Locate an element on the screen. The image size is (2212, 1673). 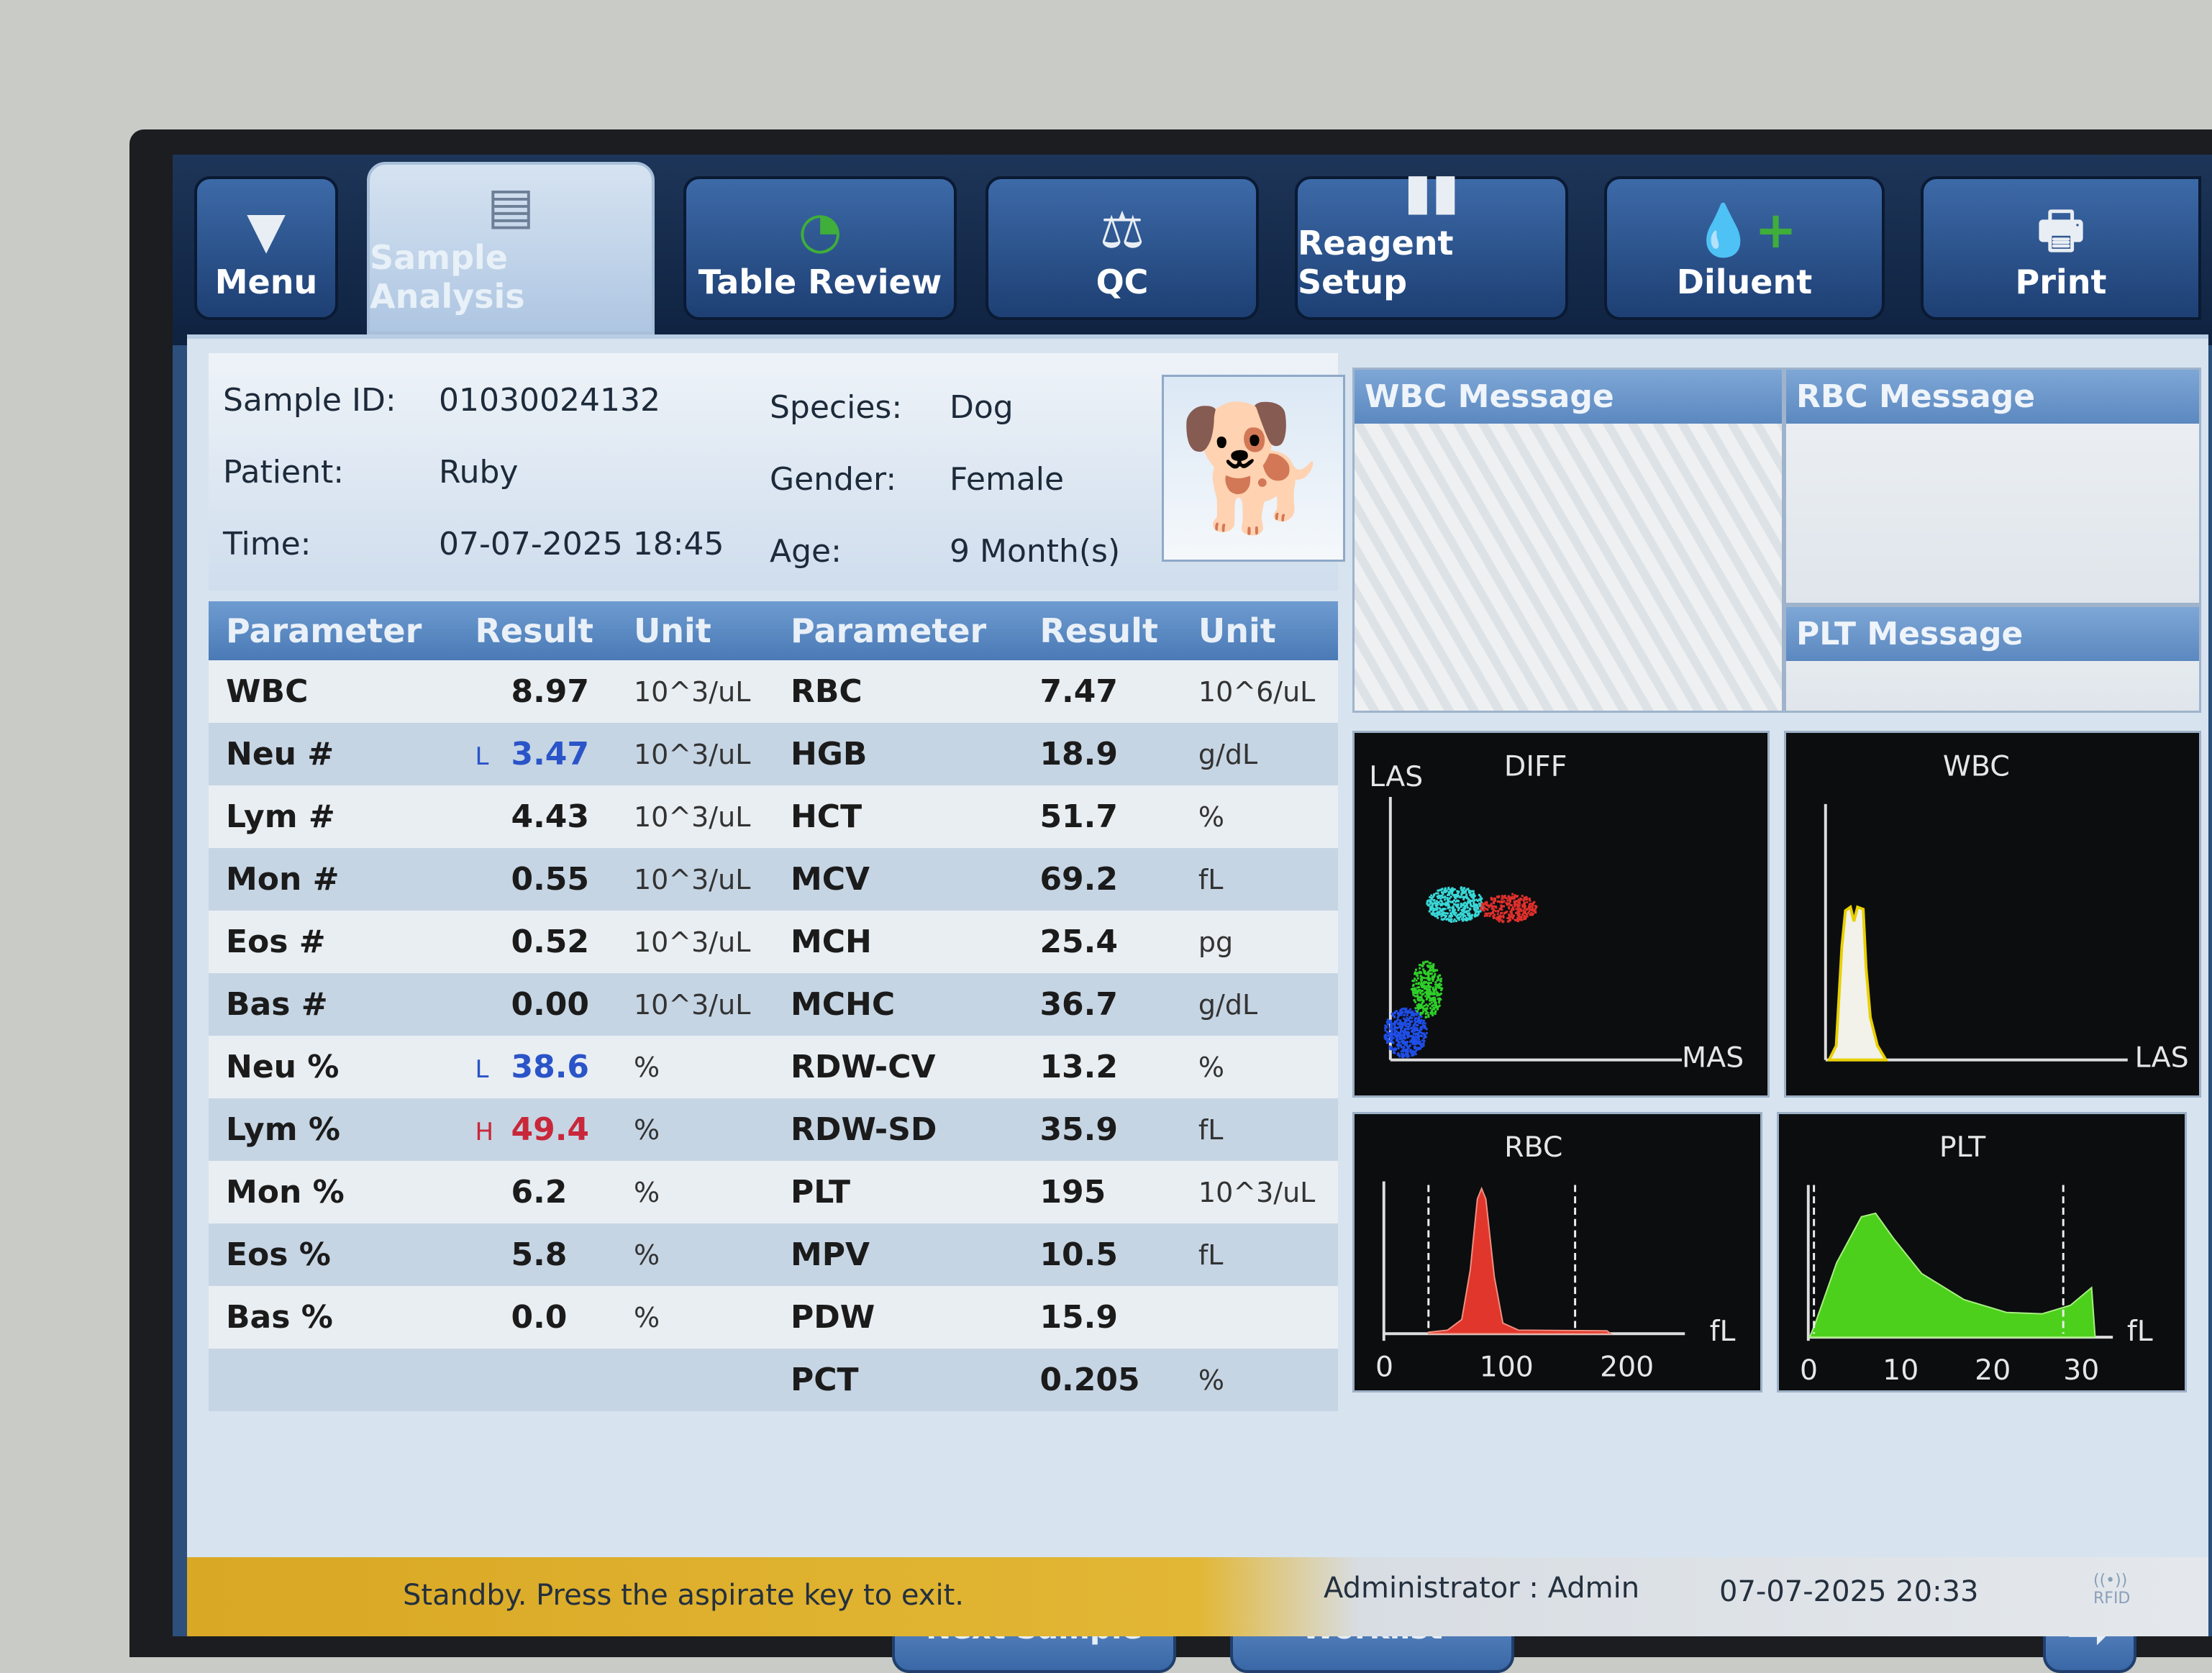
parameter-result: 36.7 is located at coordinates (1101, 1004).